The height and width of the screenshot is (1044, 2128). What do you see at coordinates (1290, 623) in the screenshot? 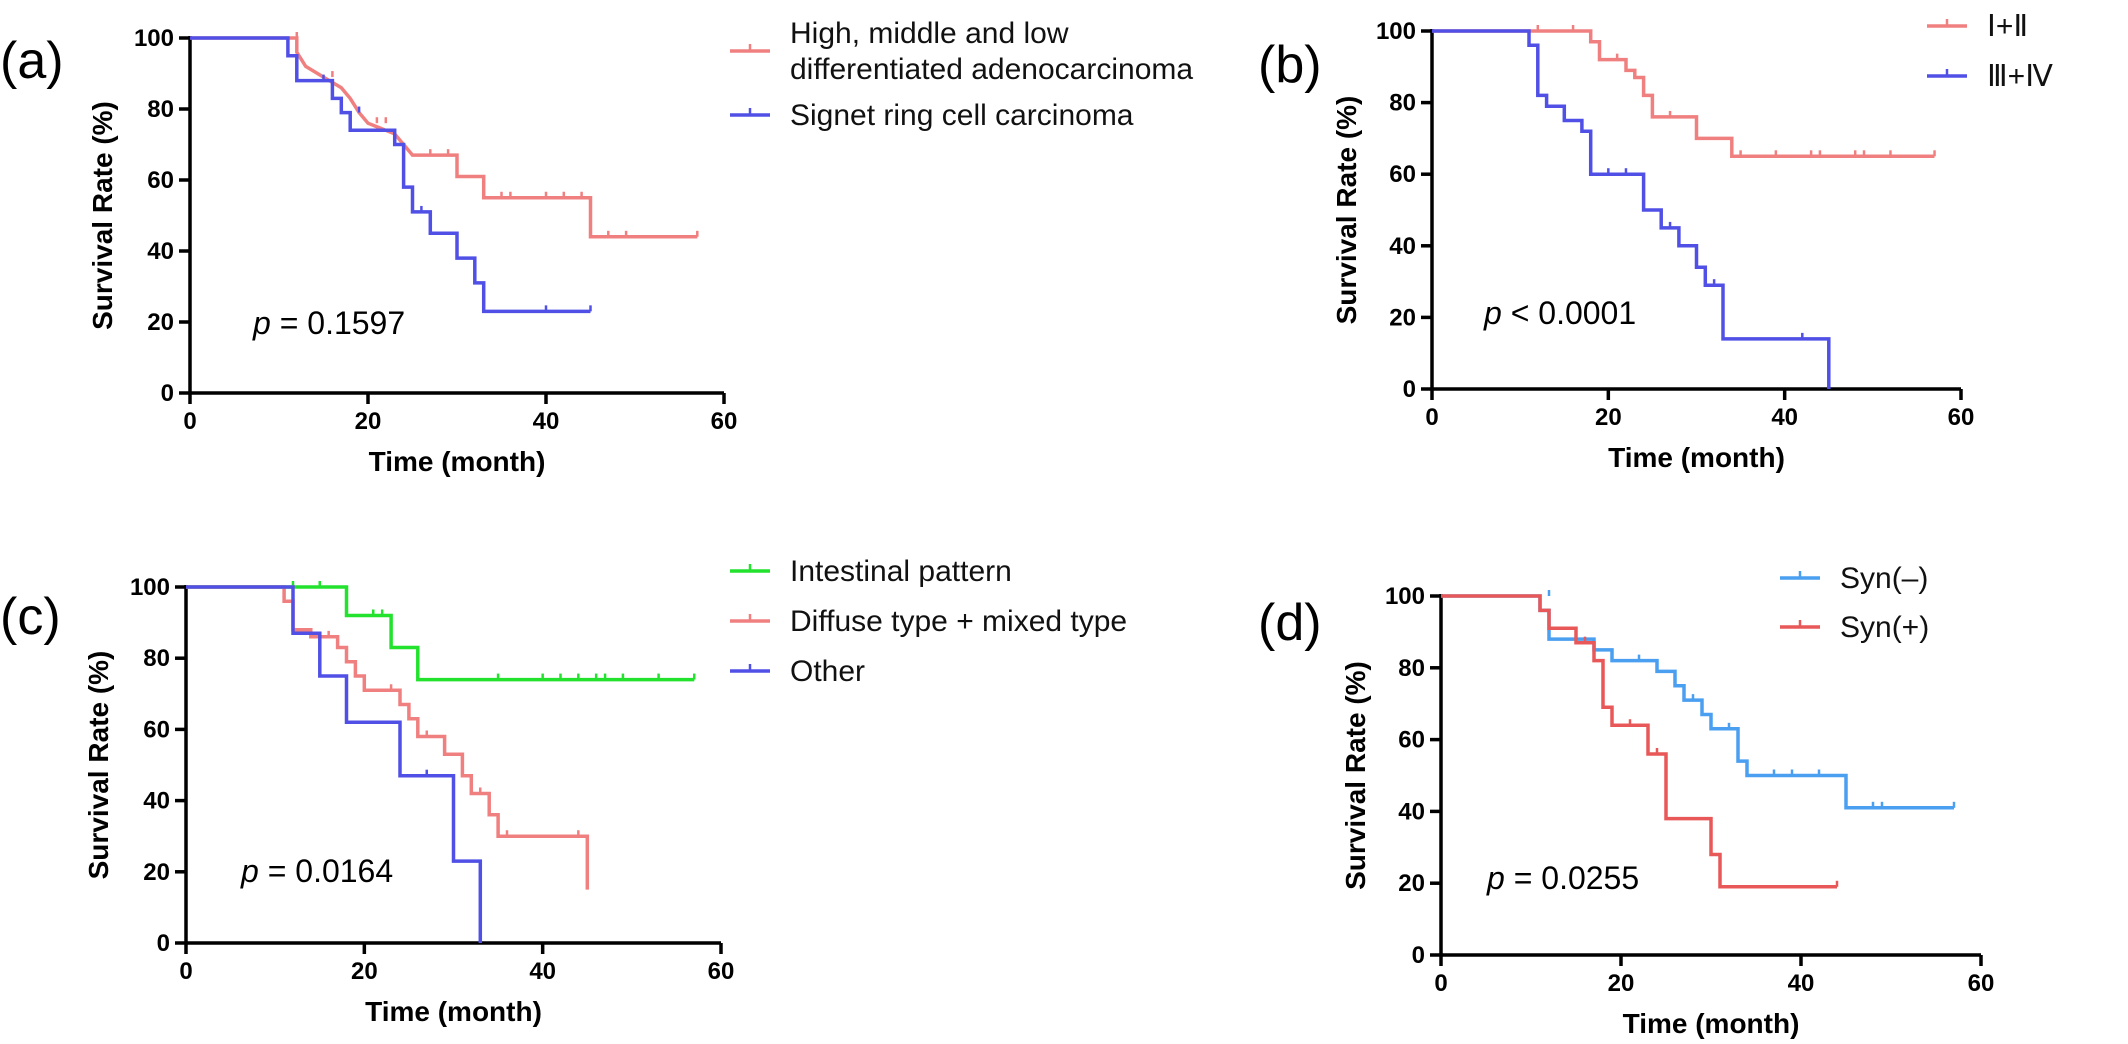
I see `panel-label: (d)` at bounding box center [1290, 623].